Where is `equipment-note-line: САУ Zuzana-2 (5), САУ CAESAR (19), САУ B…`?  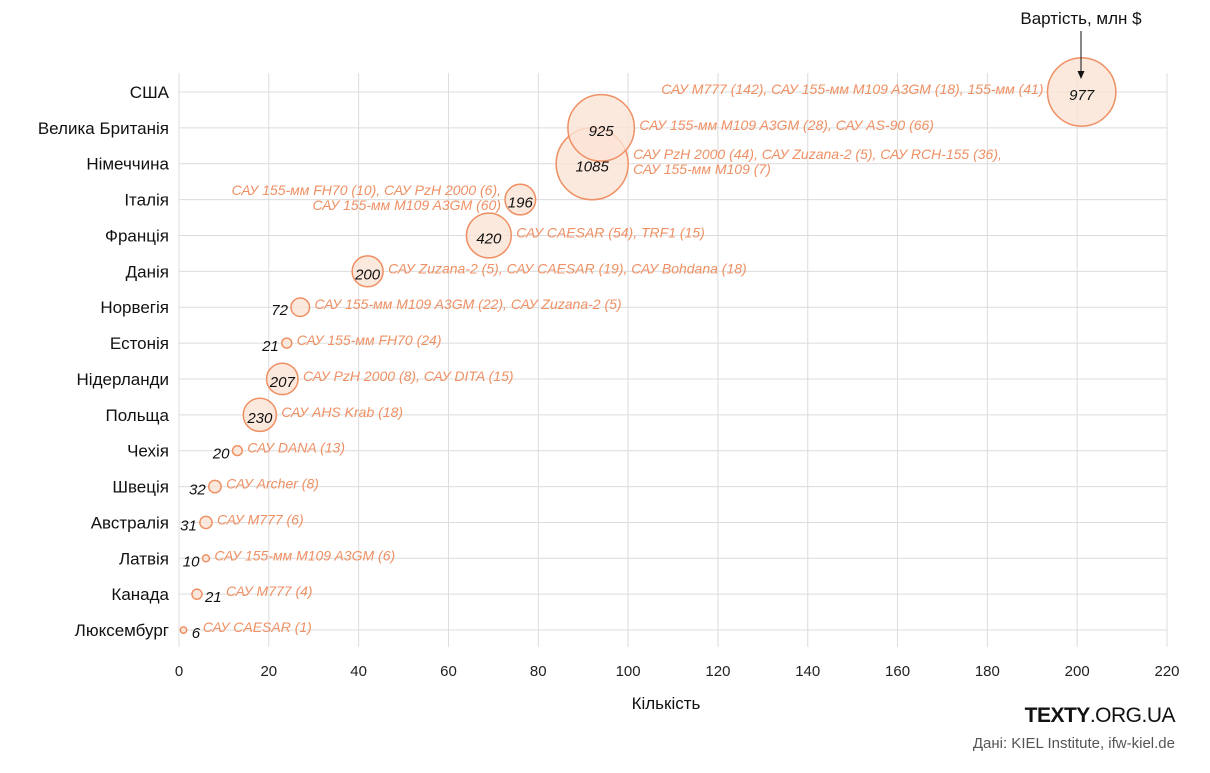
equipment-note-line: САУ Zuzana-2 (5), САУ CAESAR (19), САУ B… is located at coordinates (567, 268).